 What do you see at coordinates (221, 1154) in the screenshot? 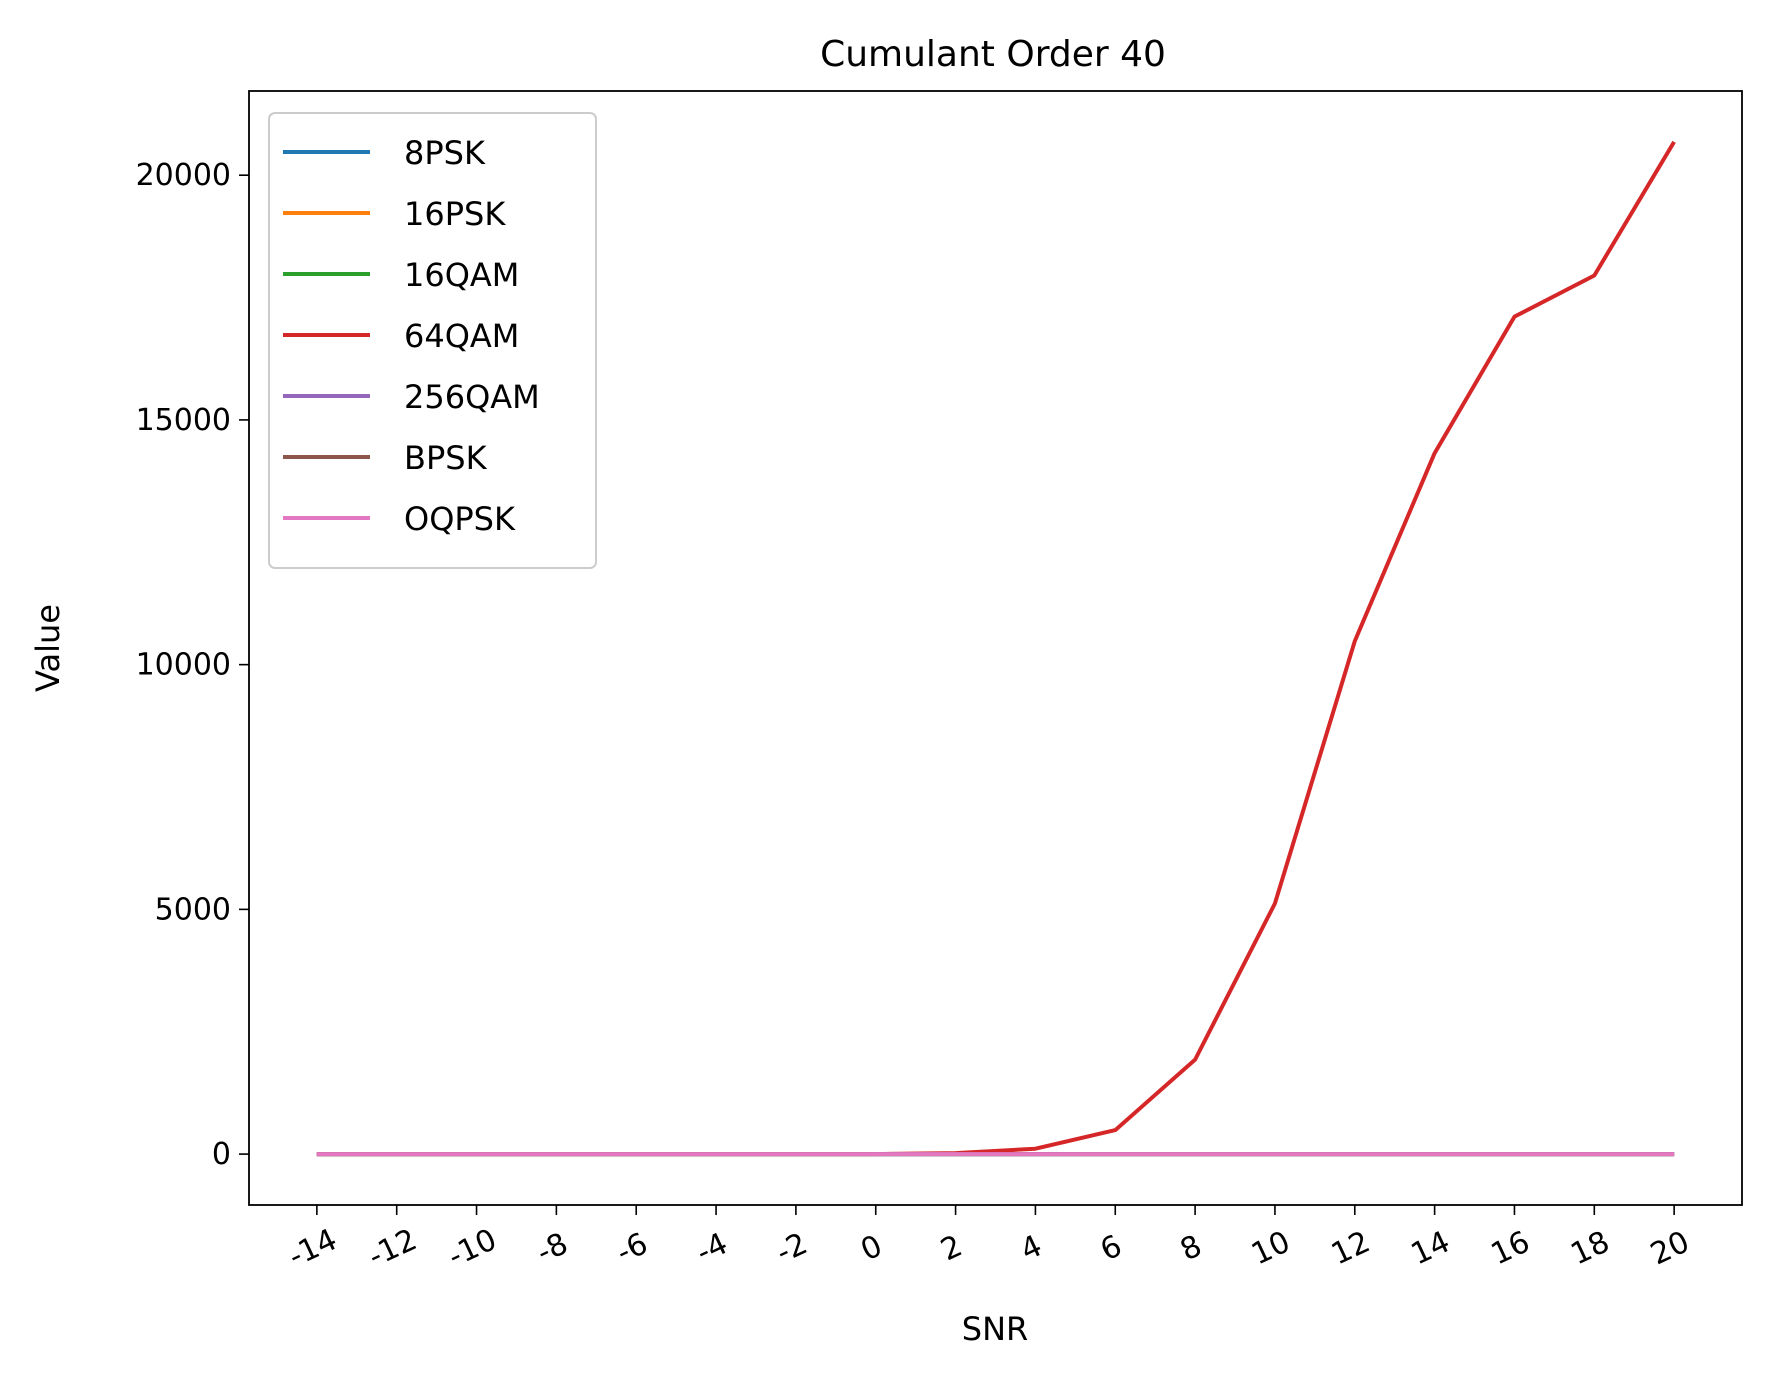
I see `y-tick-label: 0` at bounding box center [221, 1154].